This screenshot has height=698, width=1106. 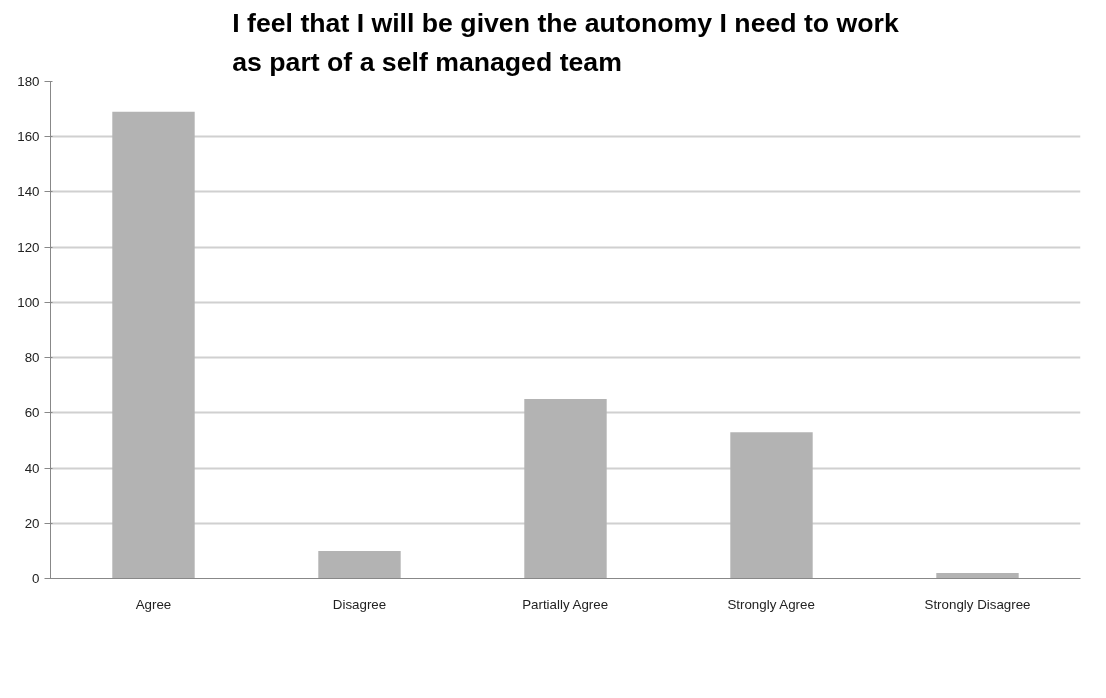 I want to click on y-tick-label: 20, so click(x=32, y=523).